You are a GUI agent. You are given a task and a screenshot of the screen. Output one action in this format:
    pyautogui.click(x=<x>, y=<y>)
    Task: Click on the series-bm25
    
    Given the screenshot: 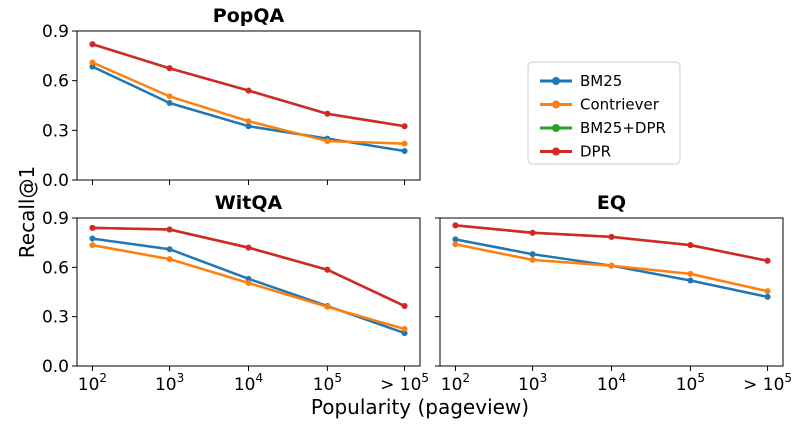 What is the action you would take?
    pyautogui.click(x=248, y=109)
    